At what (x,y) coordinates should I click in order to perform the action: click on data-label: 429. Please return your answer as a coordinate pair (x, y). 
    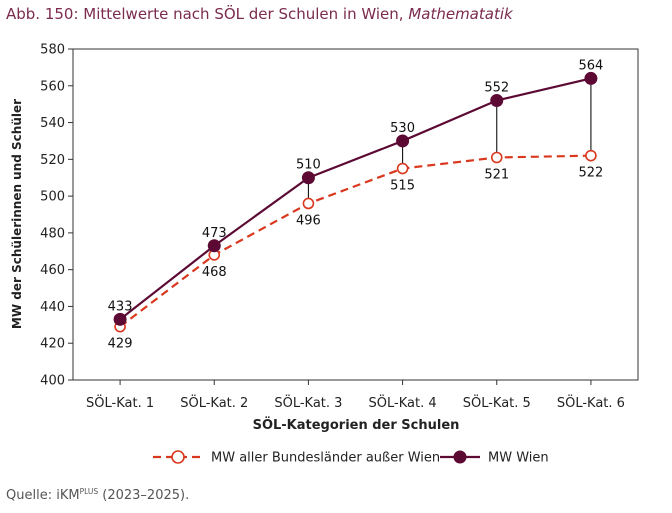
    Looking at the image, I should click on (120, 344).